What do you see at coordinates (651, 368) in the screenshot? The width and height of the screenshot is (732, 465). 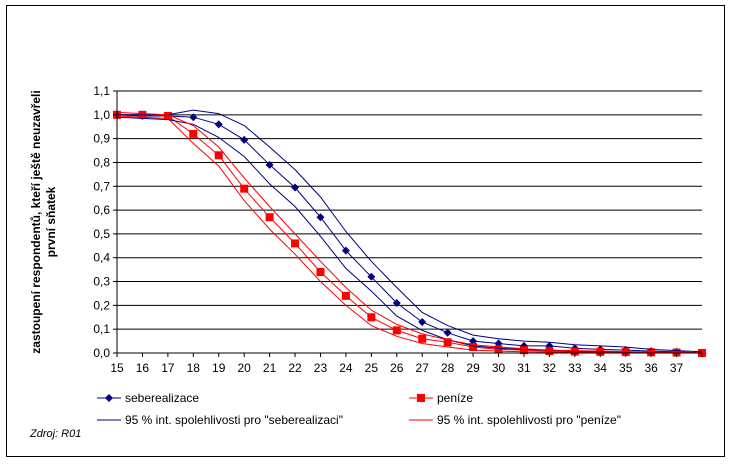 I see `x-tick-label-21: 36` at bounding box center [651, 368].